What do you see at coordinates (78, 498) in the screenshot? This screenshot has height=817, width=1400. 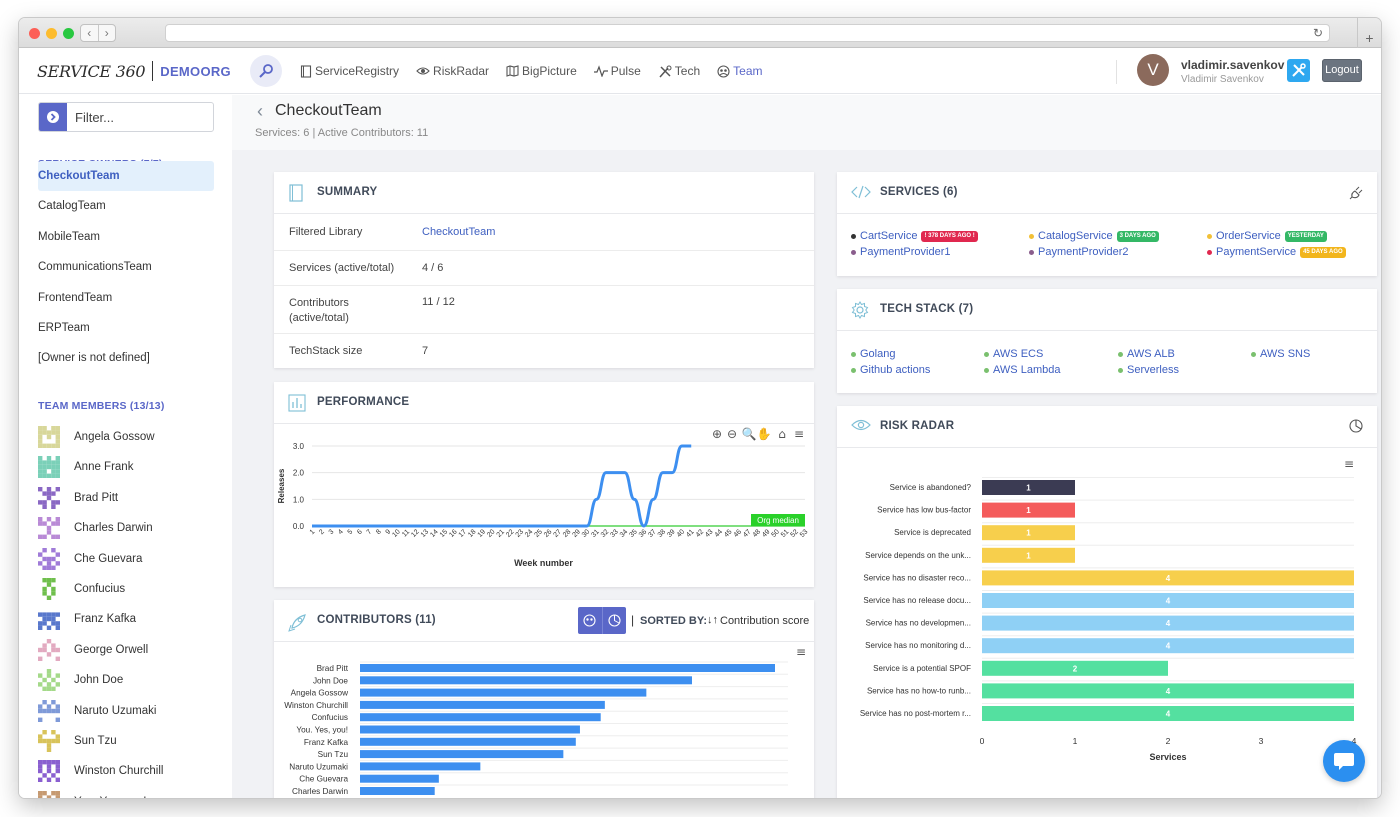 I see `team-member-item: Brad Pitt` at bounding box center [78, 498].